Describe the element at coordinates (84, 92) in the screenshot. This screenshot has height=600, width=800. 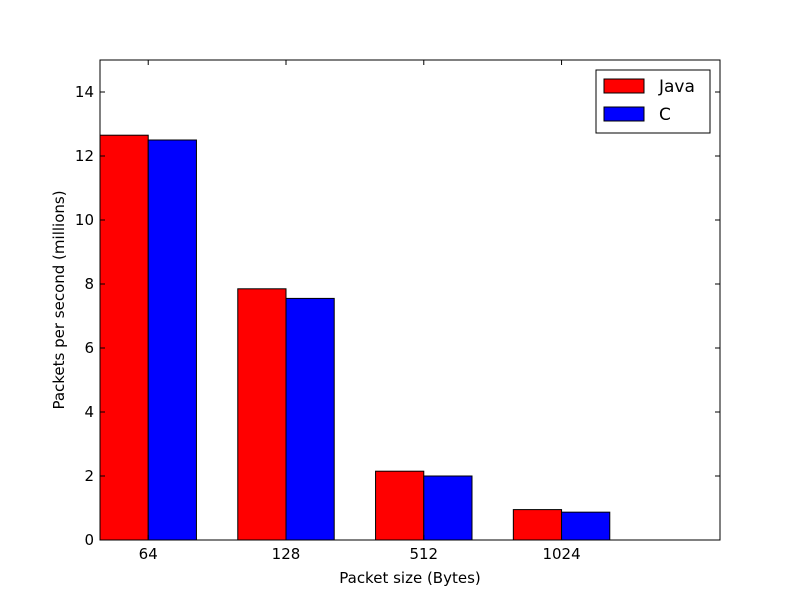
I see `y-tick-label: 14` at that location.